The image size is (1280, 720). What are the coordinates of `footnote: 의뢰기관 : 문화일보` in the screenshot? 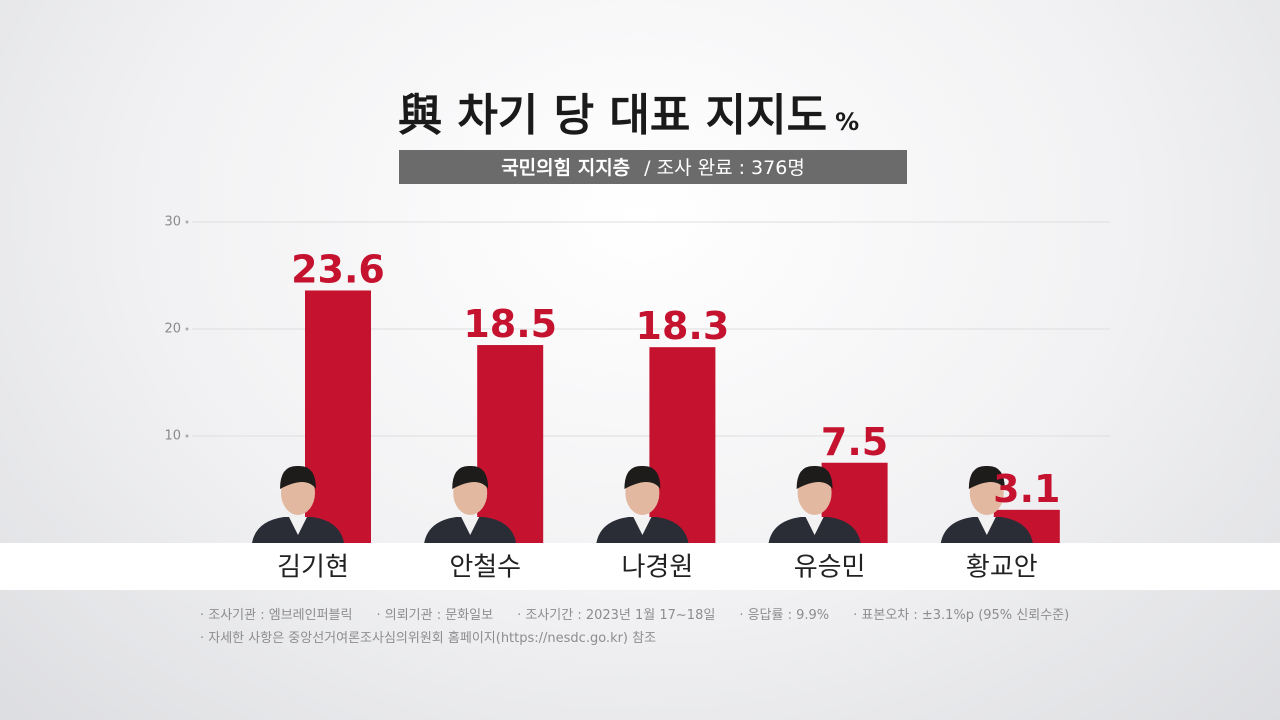 It's located at (434, 615).